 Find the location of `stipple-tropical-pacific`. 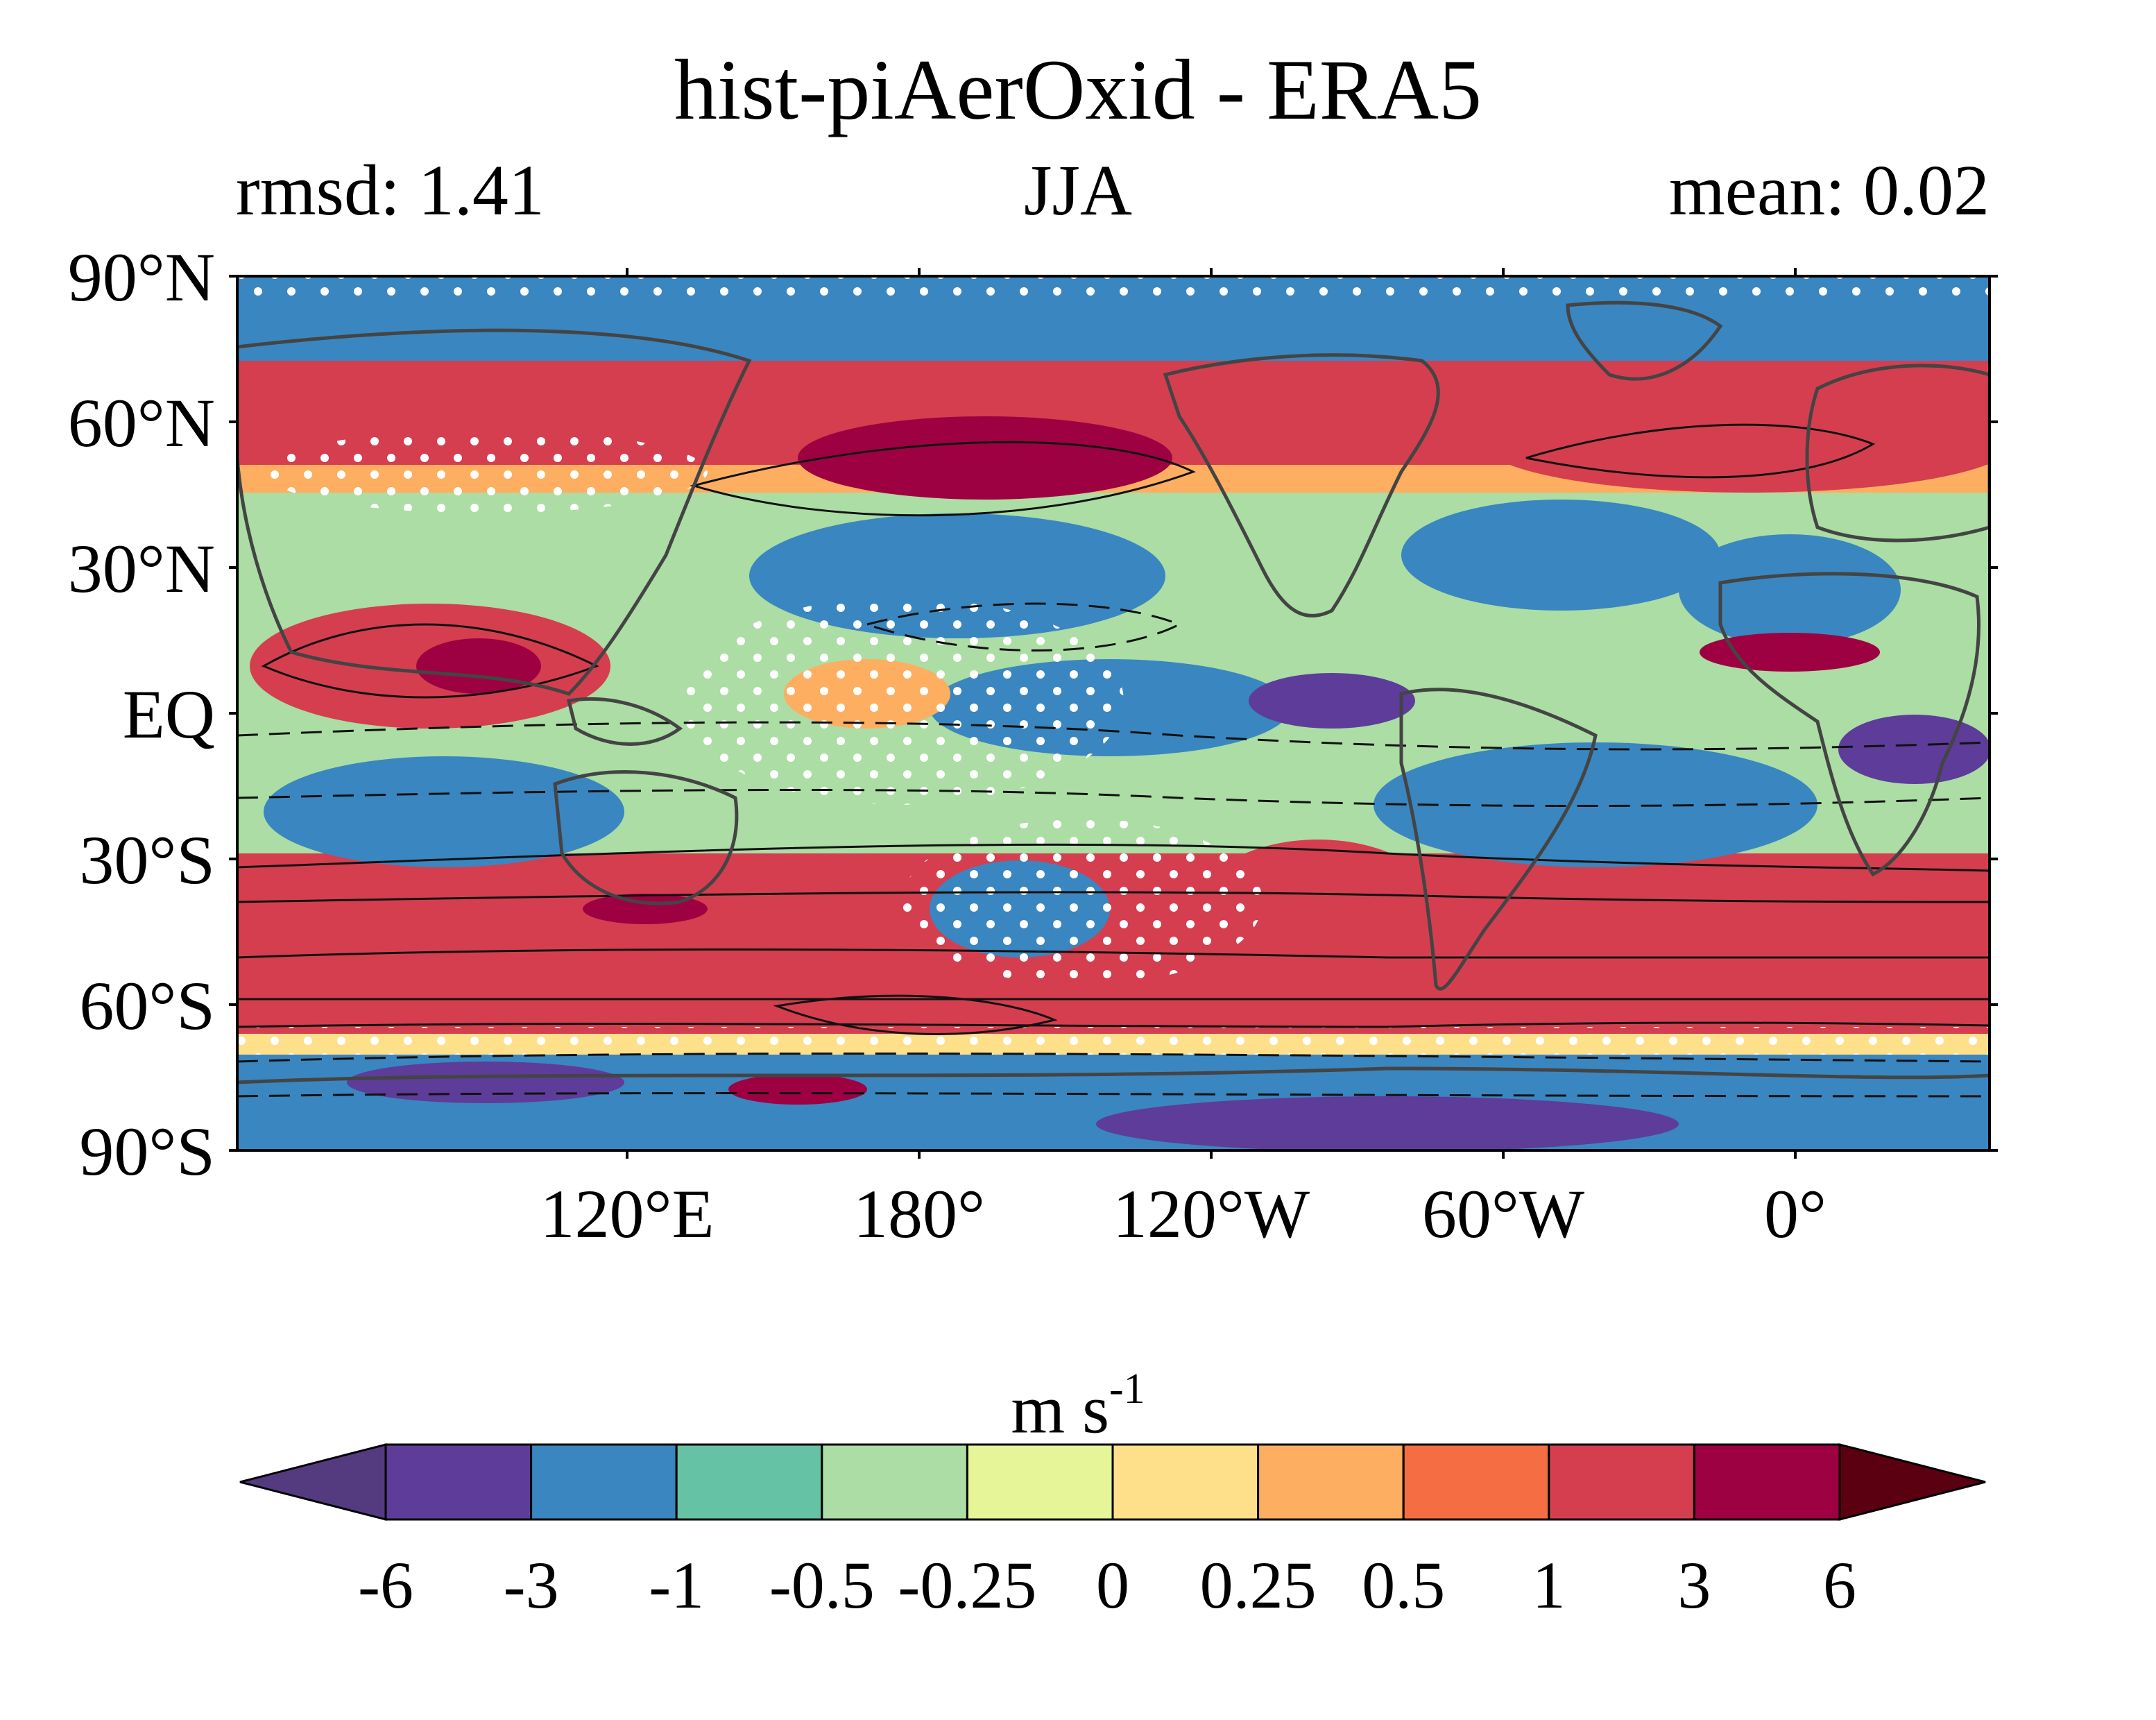

stipple-tropical-pacific is located at coordinates (902, 701).